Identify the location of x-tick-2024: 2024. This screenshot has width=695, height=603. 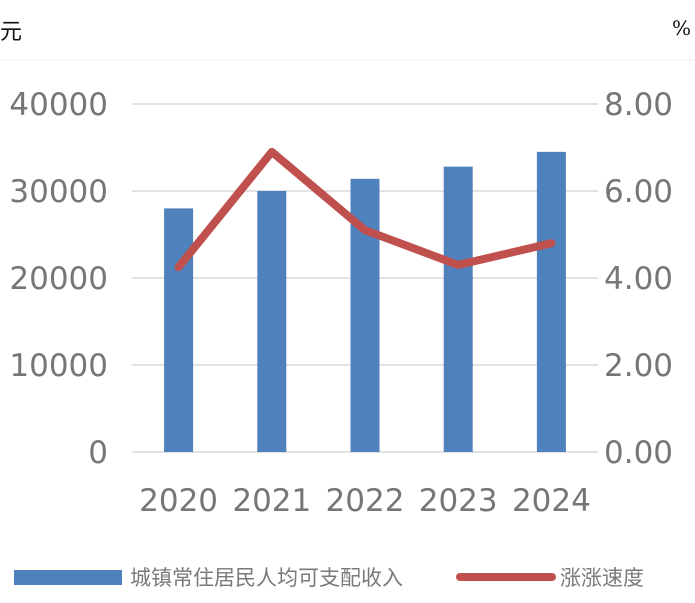
(551, 501).